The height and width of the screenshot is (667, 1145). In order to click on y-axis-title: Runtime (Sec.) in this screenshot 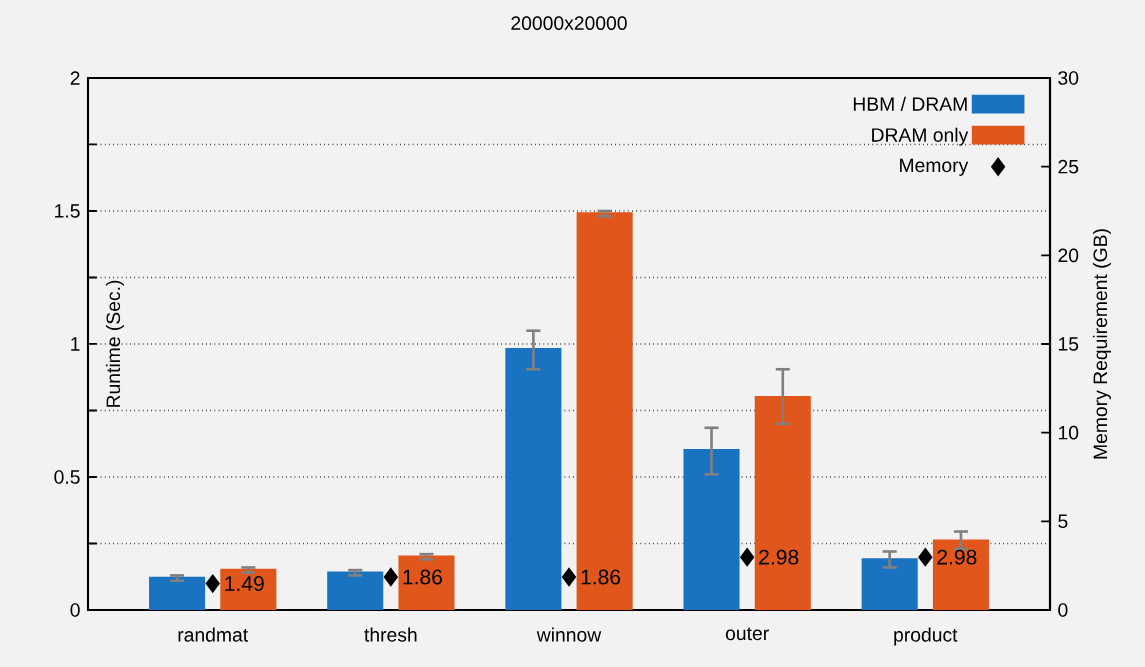, I will do `click(114, 343)`.